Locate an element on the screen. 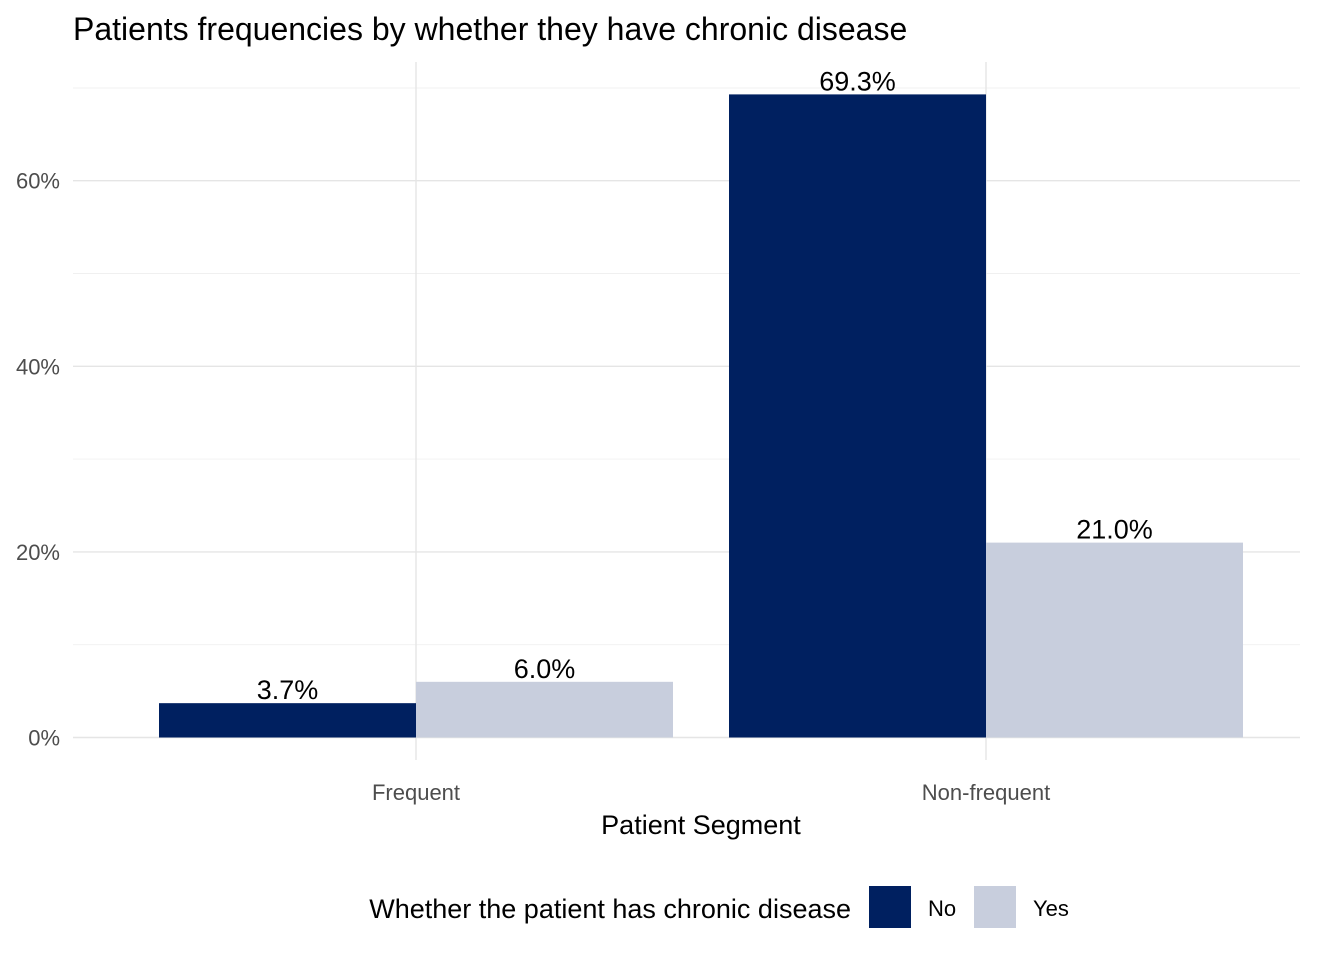 The image size is (1344, 960). data-label: 69.3% is located at coordinates (857, 81).